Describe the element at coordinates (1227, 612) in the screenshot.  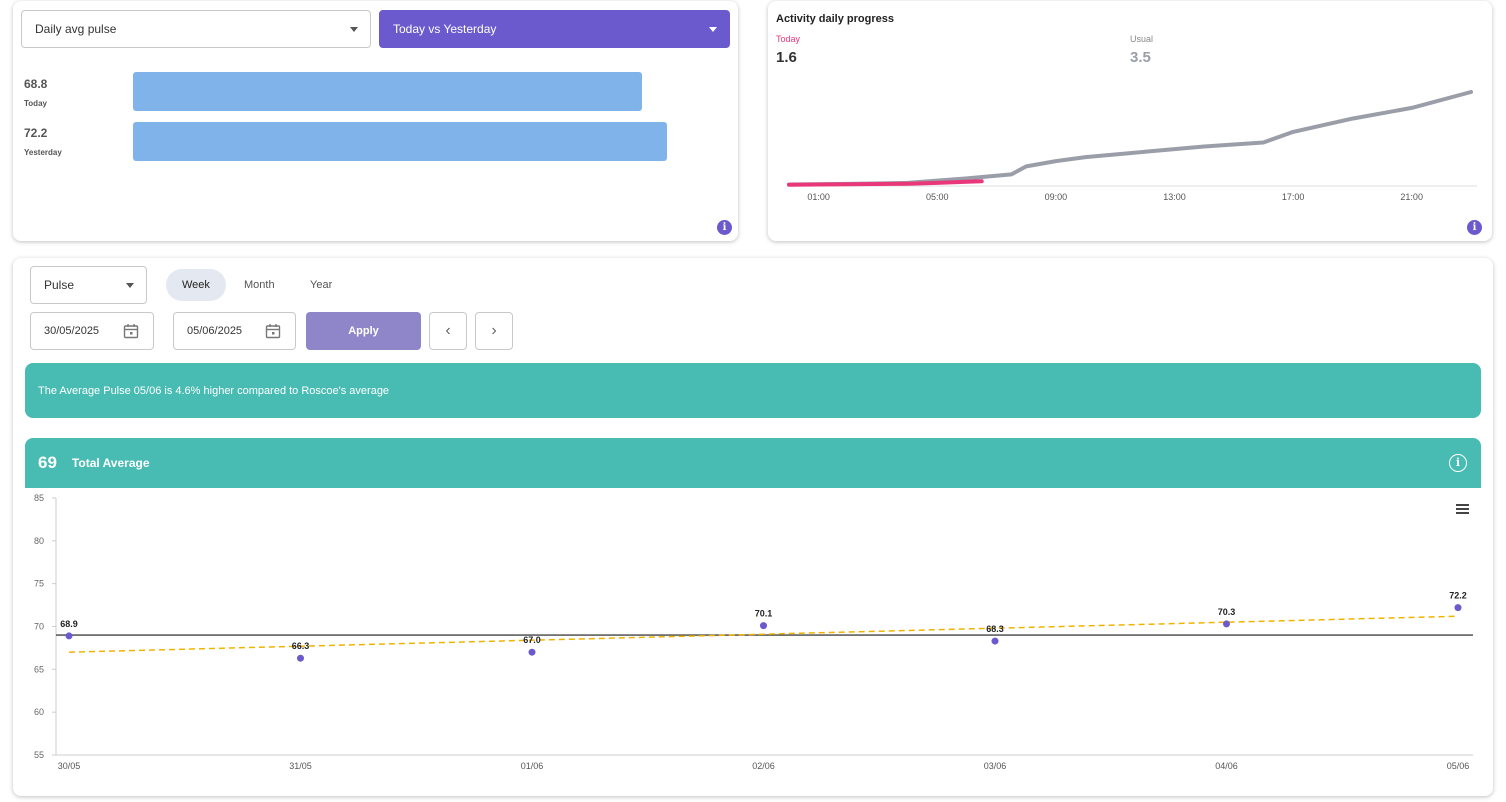
I see `data-label: 70.3` at that location.